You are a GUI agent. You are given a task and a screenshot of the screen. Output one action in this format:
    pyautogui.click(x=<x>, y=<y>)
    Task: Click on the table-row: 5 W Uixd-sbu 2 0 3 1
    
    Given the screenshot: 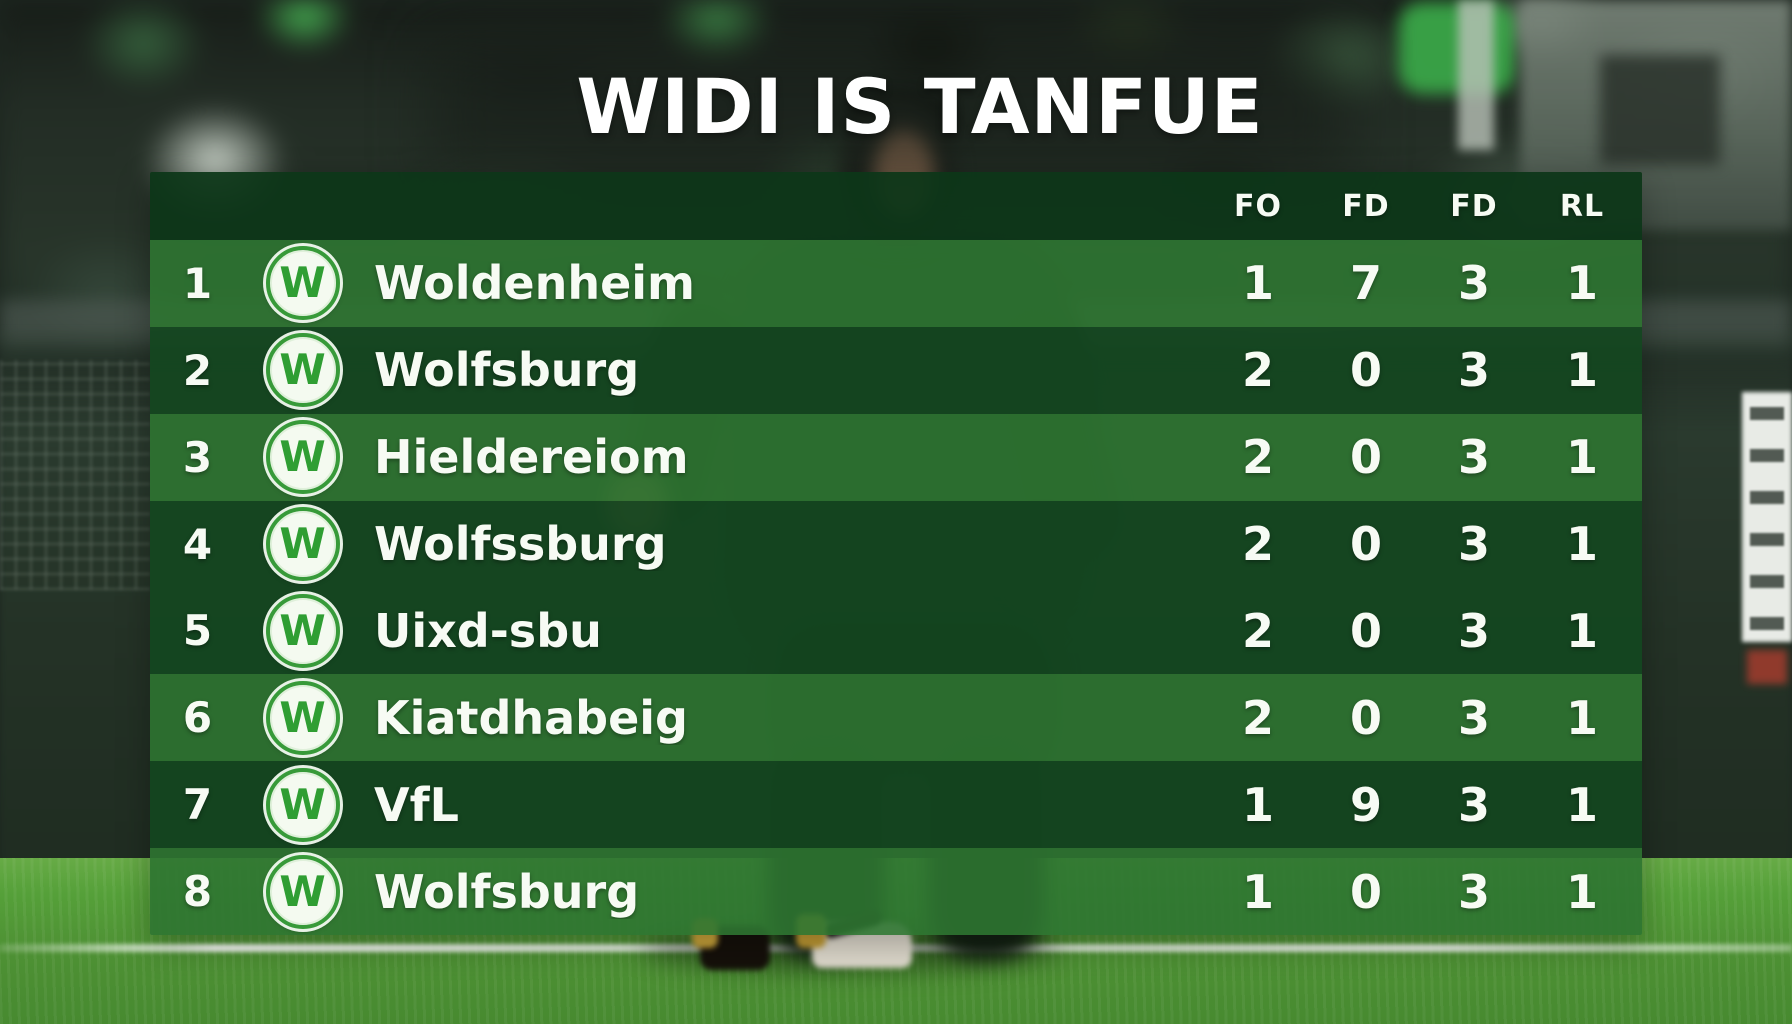 What is the action you would take?
    pyautogui.click(x=896, y=631)
    